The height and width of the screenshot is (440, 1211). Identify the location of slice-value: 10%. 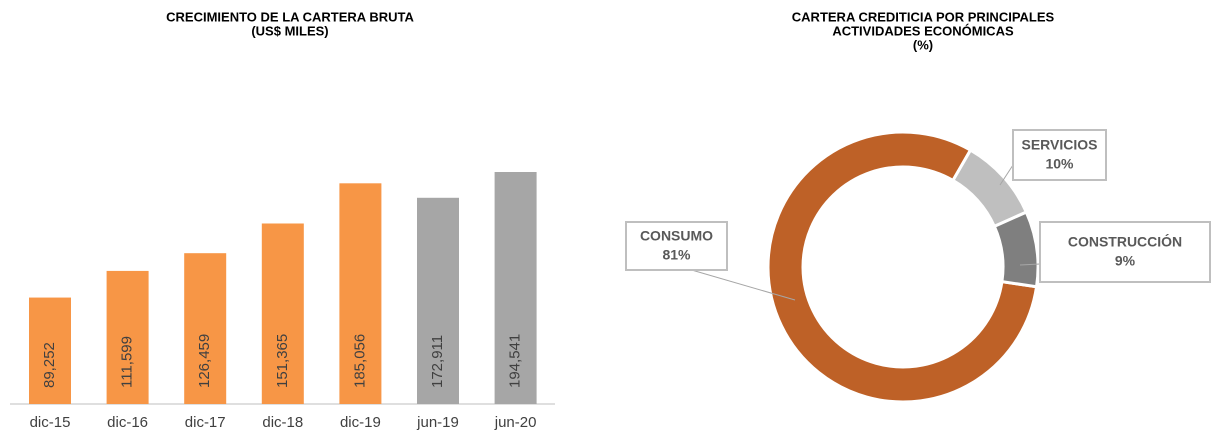
(1059, 164).